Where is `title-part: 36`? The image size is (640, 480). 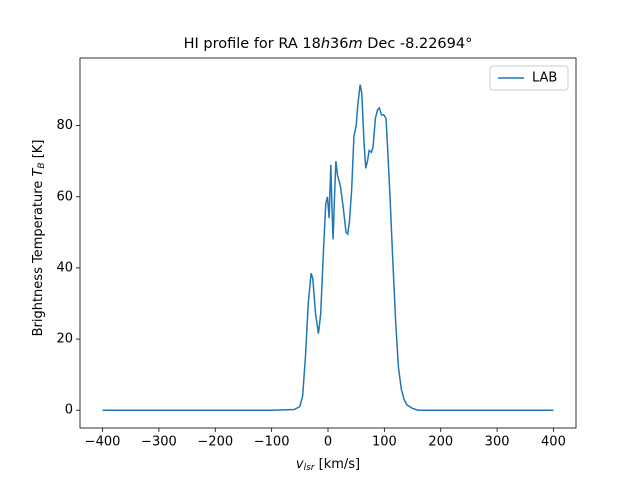 title-part: 36 is located at coordinates (339, 44).